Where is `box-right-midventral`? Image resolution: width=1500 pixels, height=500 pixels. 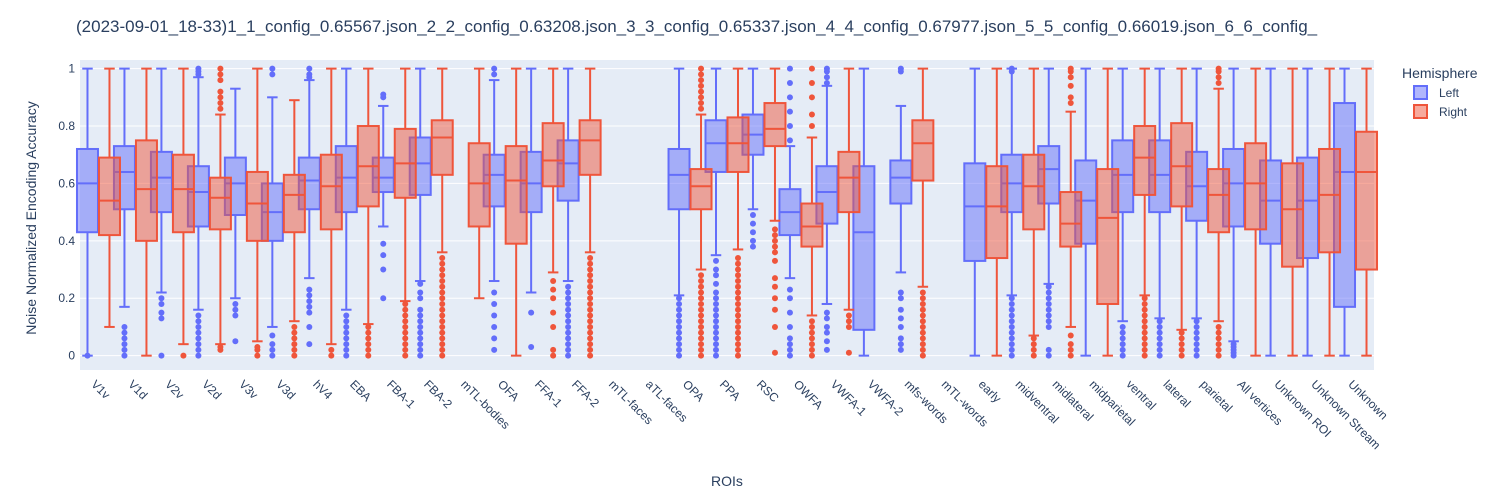 box-right-midventral is located at coordinates (1034, 213).